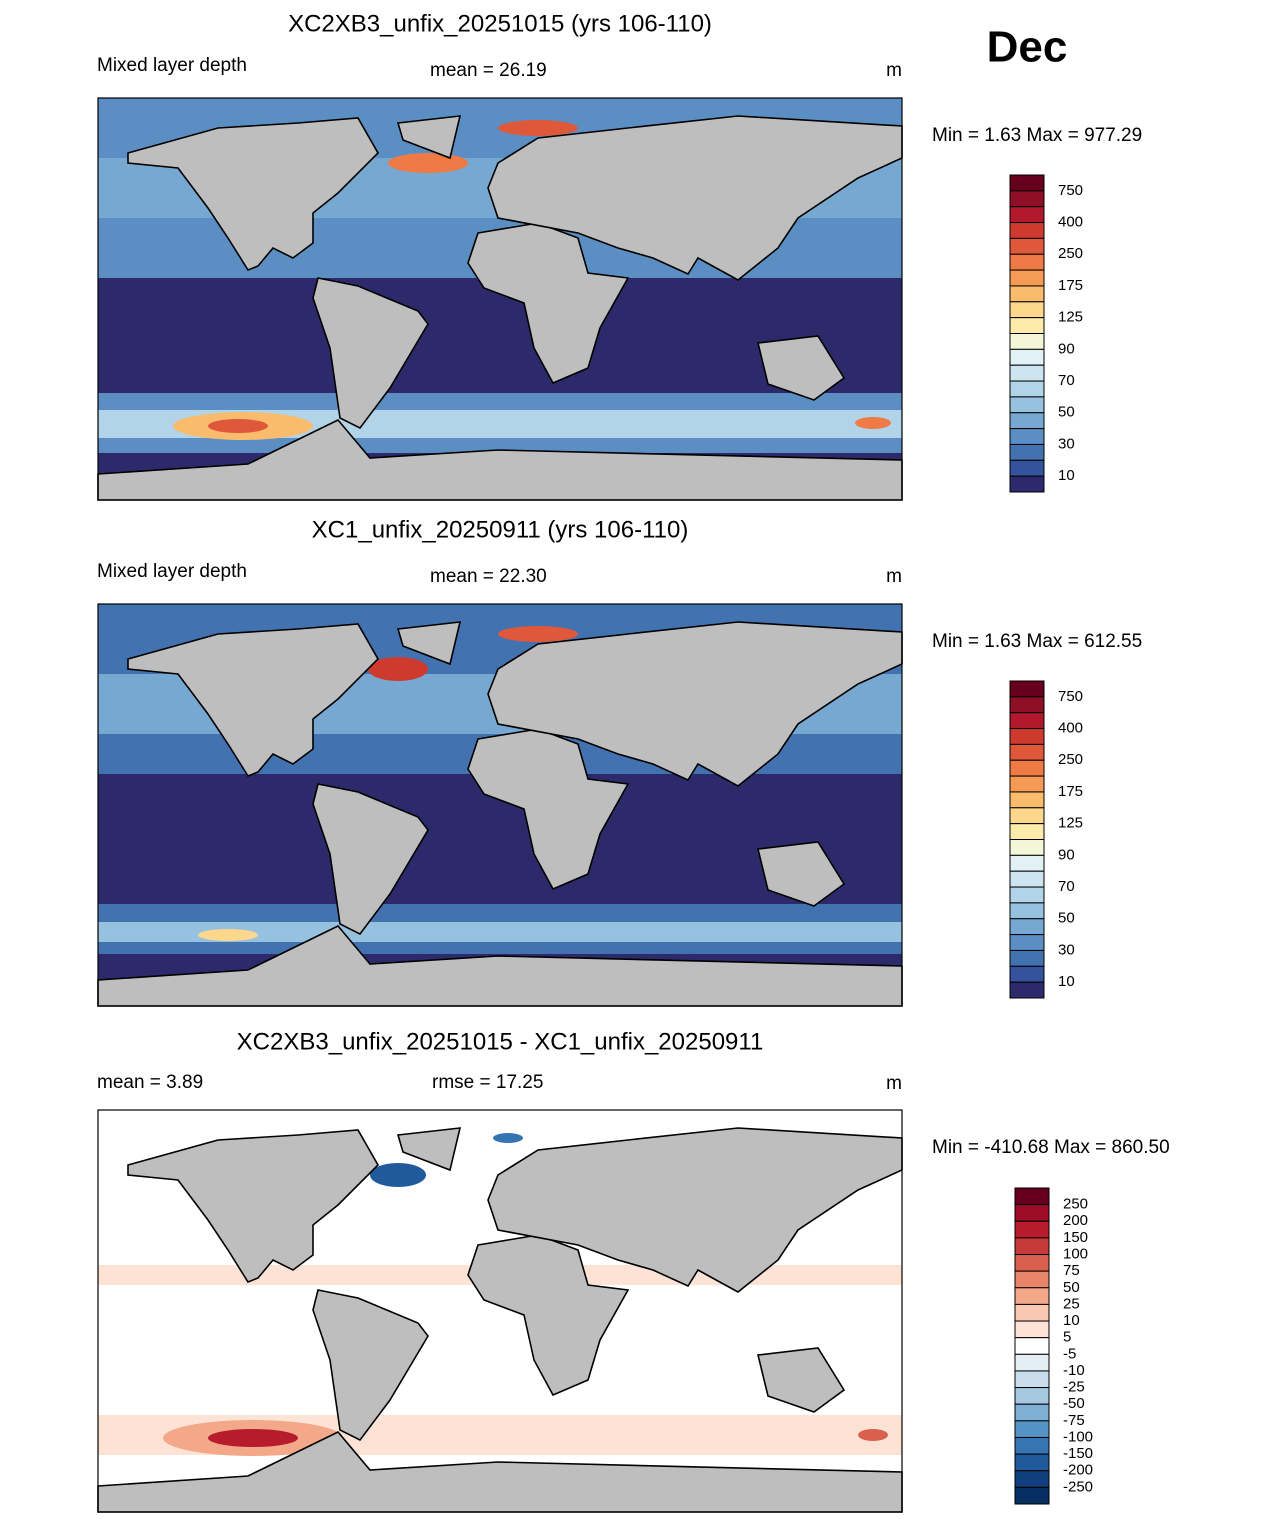  What do you see at coordinates (500, 529) in the screenshot?
I see `panel-title: XC1_unfix_20250911 (yrs 106-110)` at bounding box center [500, 529].